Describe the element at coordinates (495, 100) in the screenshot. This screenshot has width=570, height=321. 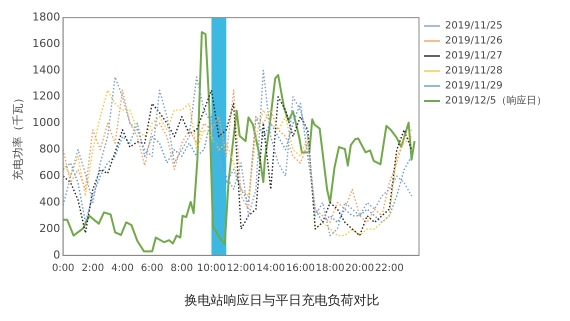
I see `legend-label: 2019/12/5（响应日）` at that location.